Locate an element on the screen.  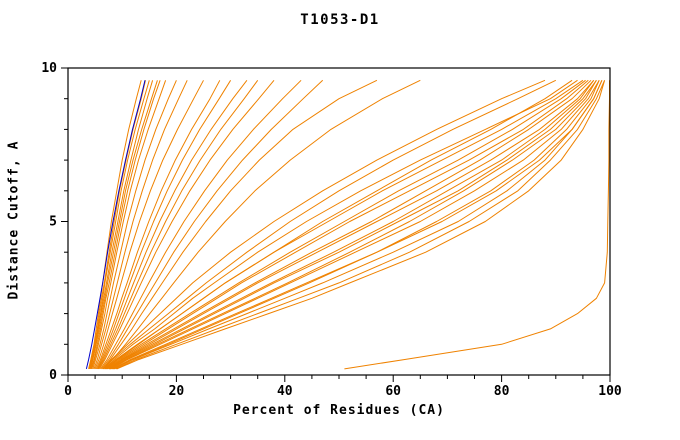
x-tick-label: 60 is located at coordinates (393, 391).